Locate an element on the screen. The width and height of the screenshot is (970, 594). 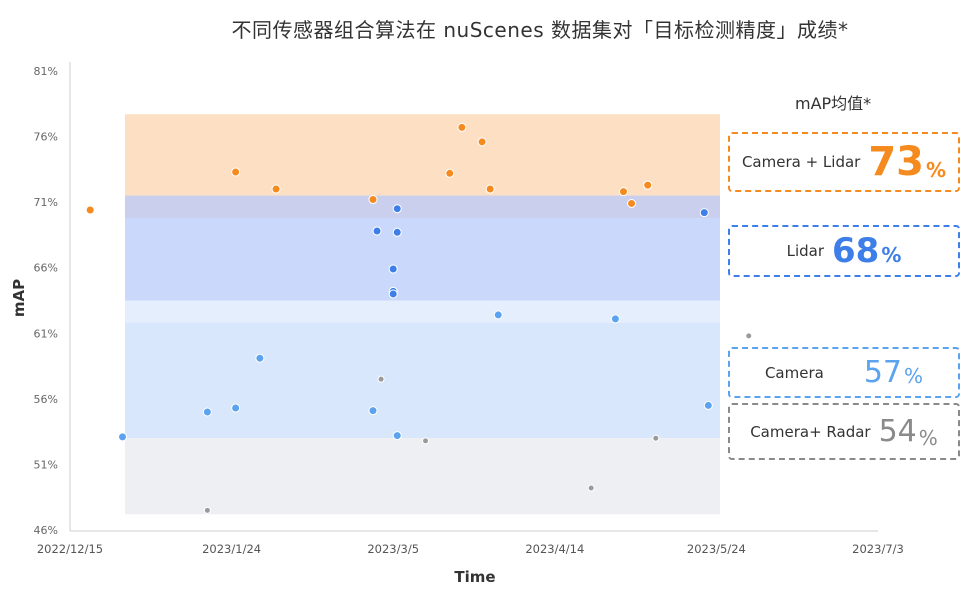
y-tick-label: 46% is located at coordinates (46, 530).